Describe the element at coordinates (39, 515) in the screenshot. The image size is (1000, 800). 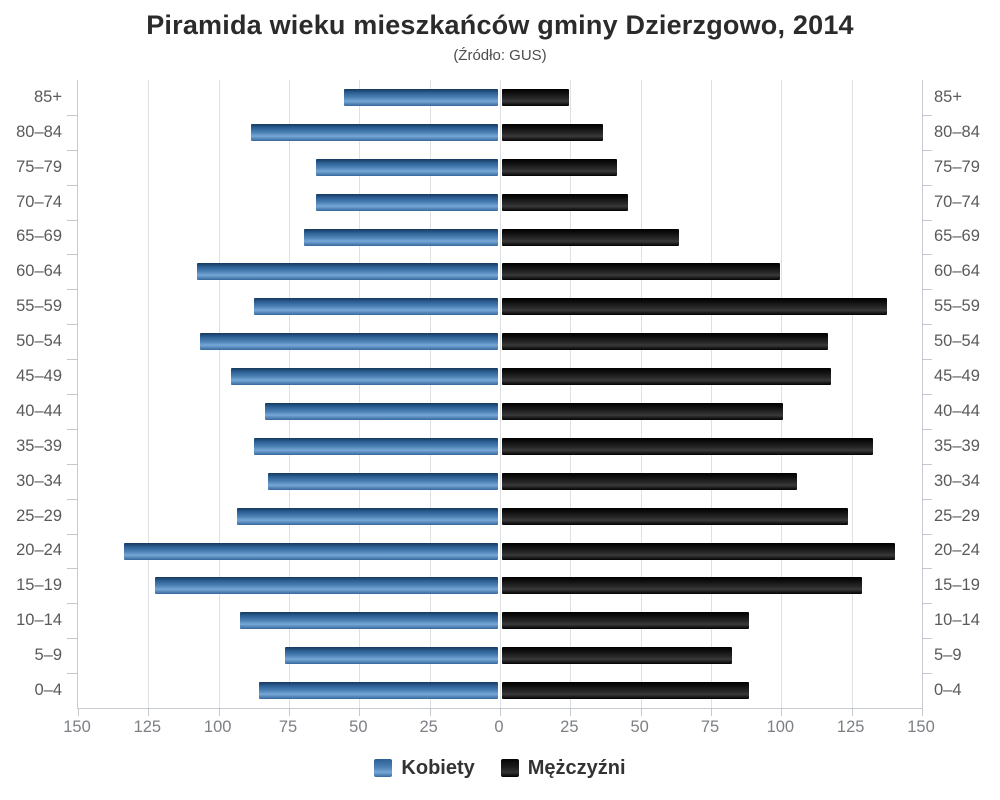
I see `y-axis-label-left: 25–29` at that location.